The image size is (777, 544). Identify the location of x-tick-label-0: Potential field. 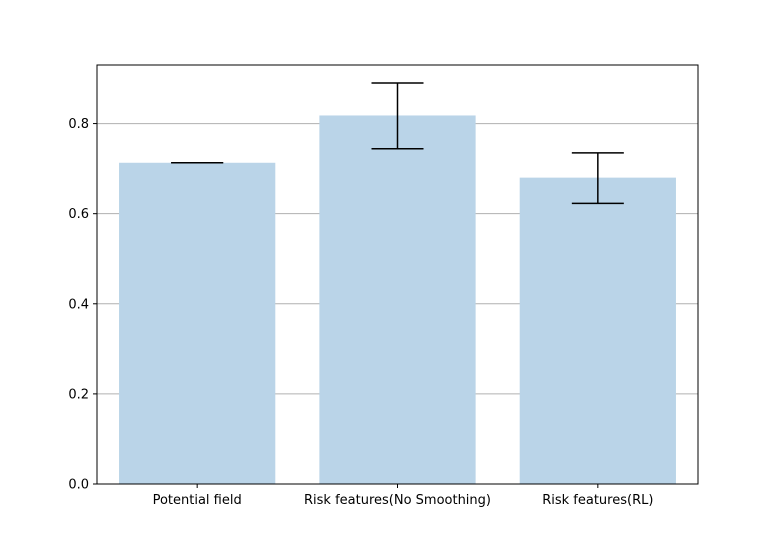
(197, 500).